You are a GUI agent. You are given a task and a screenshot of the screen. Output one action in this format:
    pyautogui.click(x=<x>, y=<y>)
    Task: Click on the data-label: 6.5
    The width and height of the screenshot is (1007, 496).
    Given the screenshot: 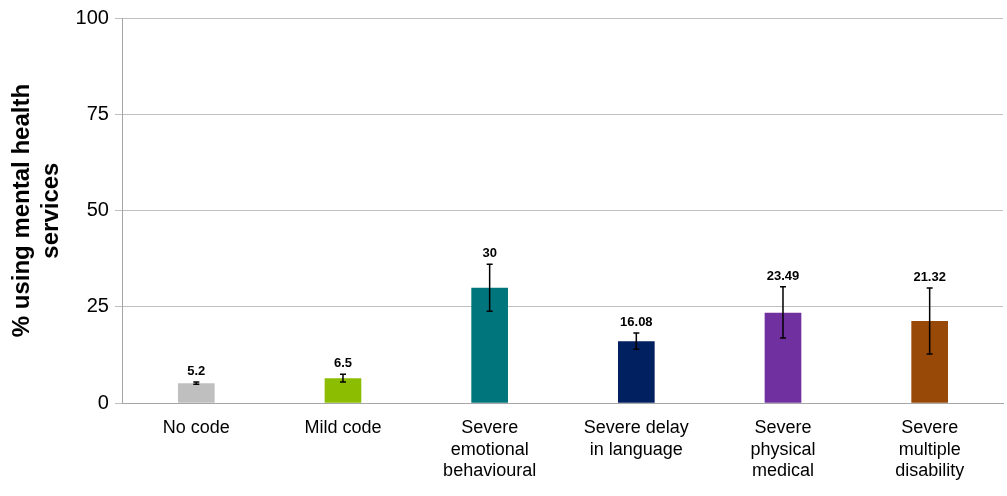 What is the action you would take?
    pyautogui.click(x=343, y=363)
    